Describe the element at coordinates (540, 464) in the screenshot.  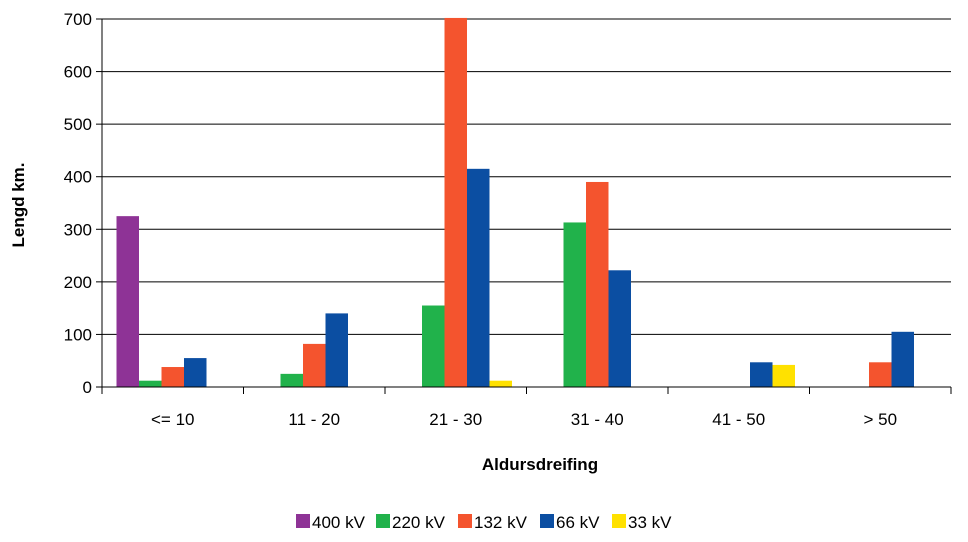
I see `x-axis-title: Aldursdreifing` at that location.